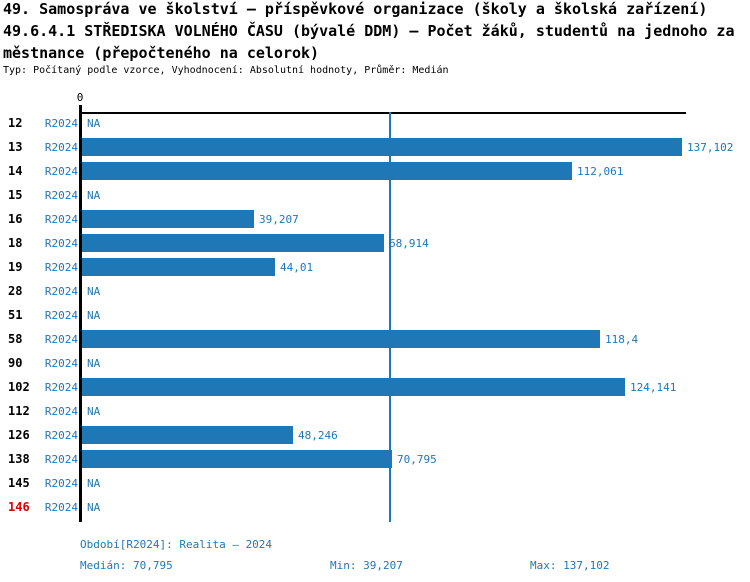 This screenshot has width=750, height=582. Describe the element at coordinates (15, 339) in the screenshot. I see `row-id-label: 58` at that location.